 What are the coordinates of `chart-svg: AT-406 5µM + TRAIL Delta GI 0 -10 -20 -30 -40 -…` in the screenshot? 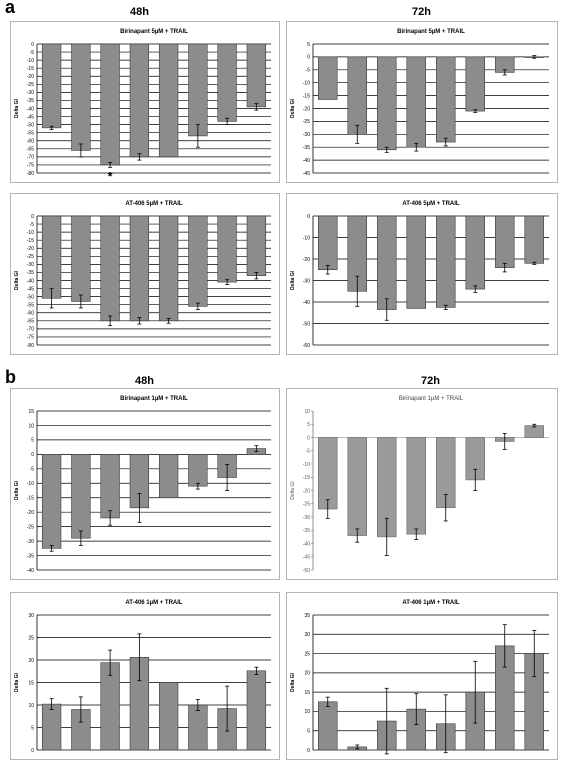 It's located at (419, 275).